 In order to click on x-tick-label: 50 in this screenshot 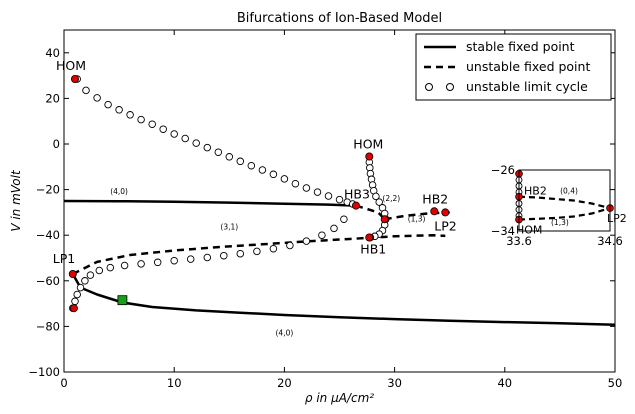, I will do `click(615, 383)`.